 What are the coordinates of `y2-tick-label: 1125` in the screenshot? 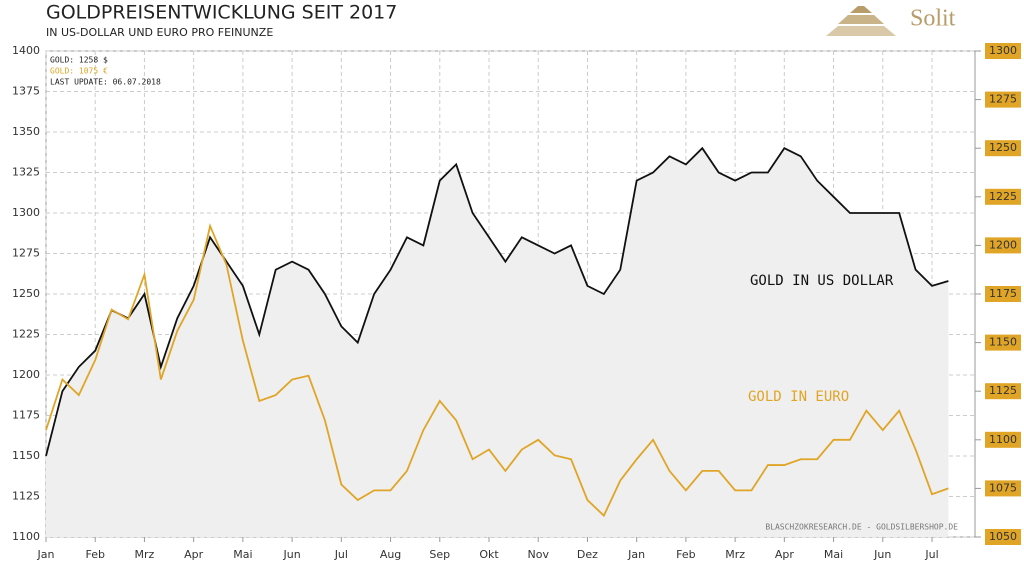 It's located at (1003, 390).